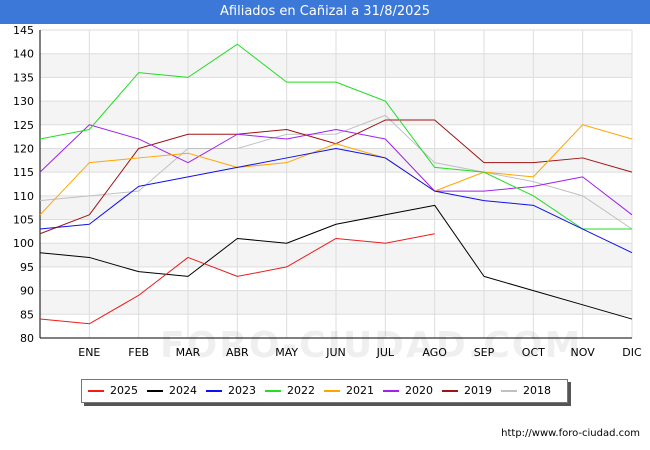  Describe the element at coordinates (23, 54) in the screenshot. I see `y-tick-label: 140` at that location.